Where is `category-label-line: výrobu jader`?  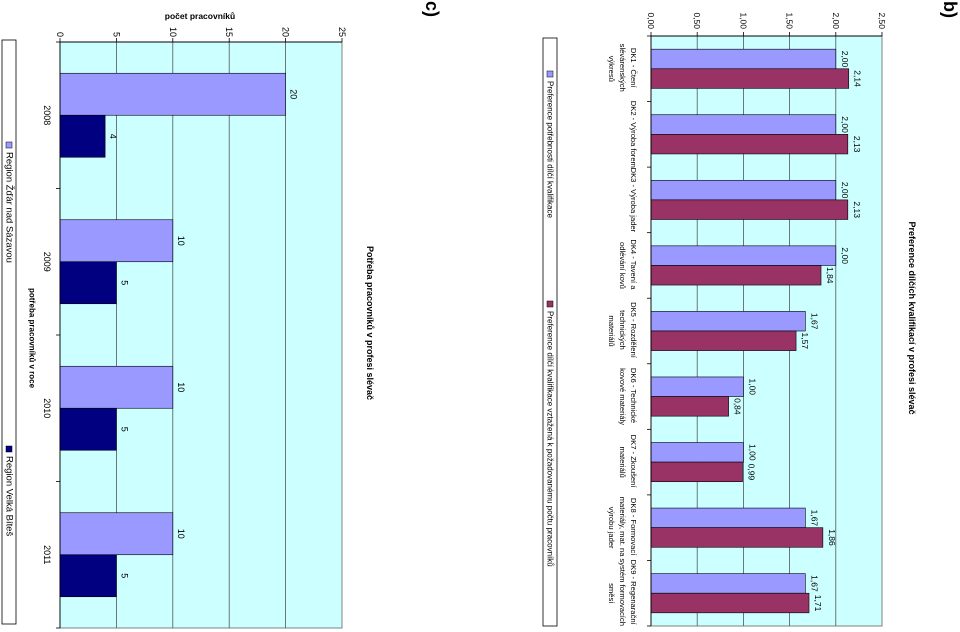
category-label-line: výrobu jader is located at coordinates (612, 528).